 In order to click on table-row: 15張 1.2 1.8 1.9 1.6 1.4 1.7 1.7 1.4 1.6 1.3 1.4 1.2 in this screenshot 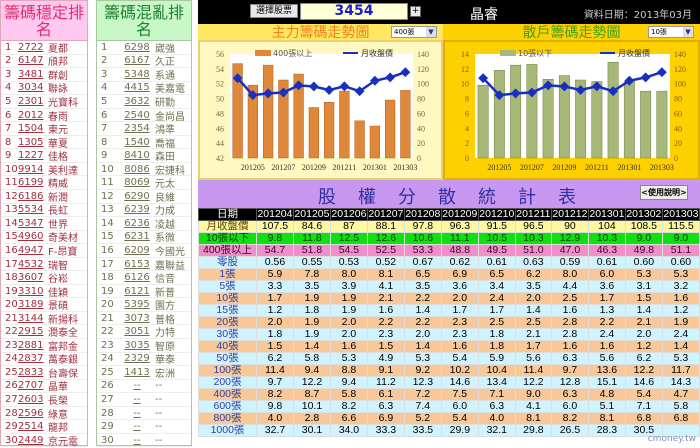, I will do `click(449, 310)`.